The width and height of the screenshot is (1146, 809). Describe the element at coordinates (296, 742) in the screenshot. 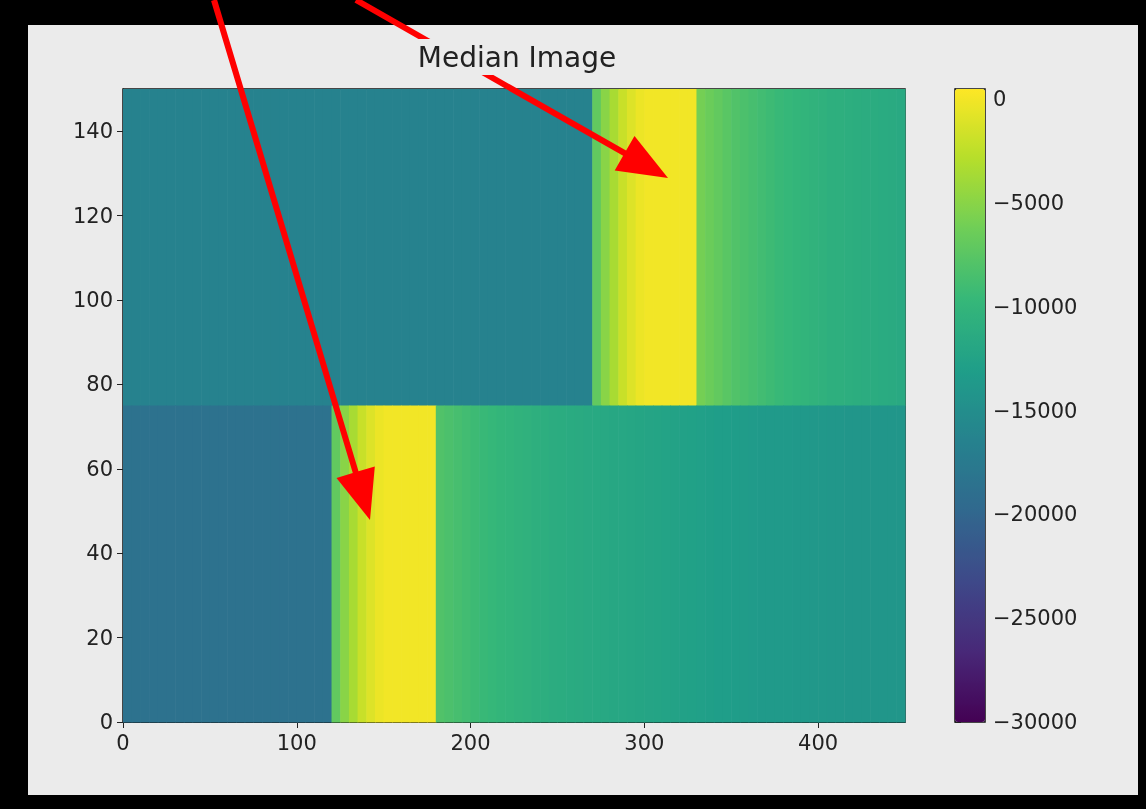

I see `x-tick-label: 100` at that location.